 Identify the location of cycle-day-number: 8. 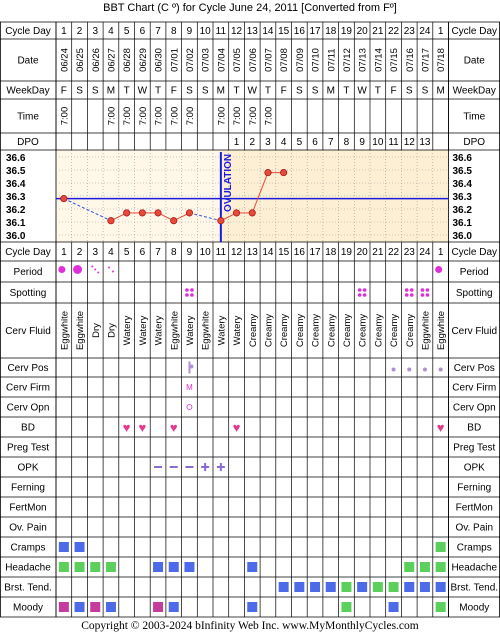
(174, 252).